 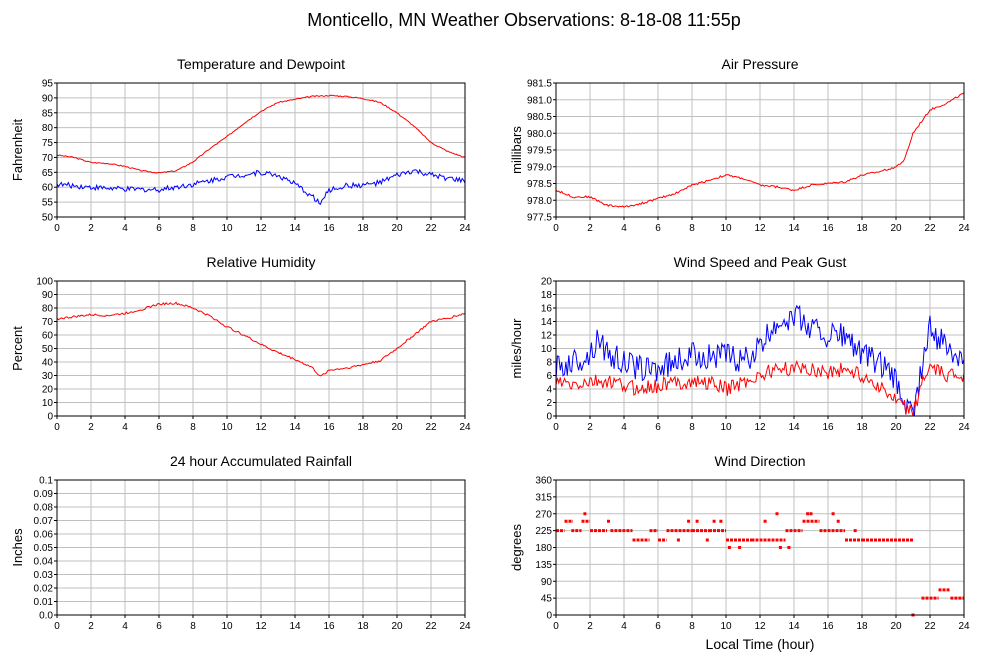 I want to click on chart-title: Temperature and Dewpoint, so click(x=261, y=64).